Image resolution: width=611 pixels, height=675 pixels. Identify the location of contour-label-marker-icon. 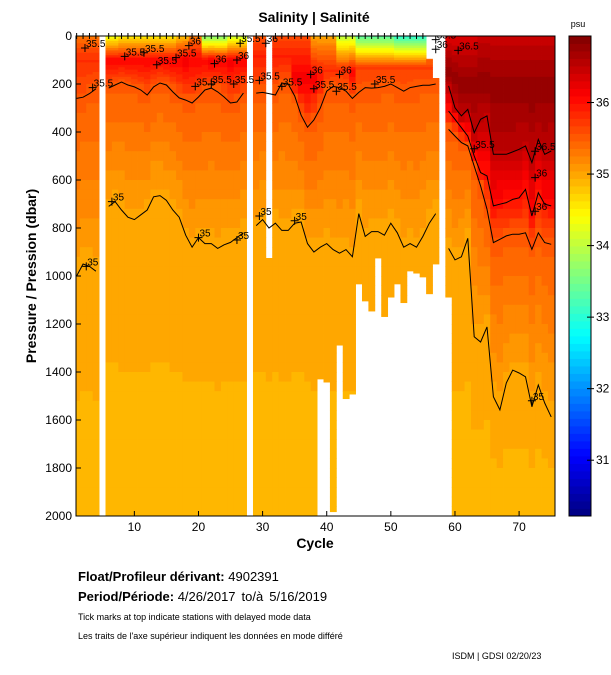
(313, 88).